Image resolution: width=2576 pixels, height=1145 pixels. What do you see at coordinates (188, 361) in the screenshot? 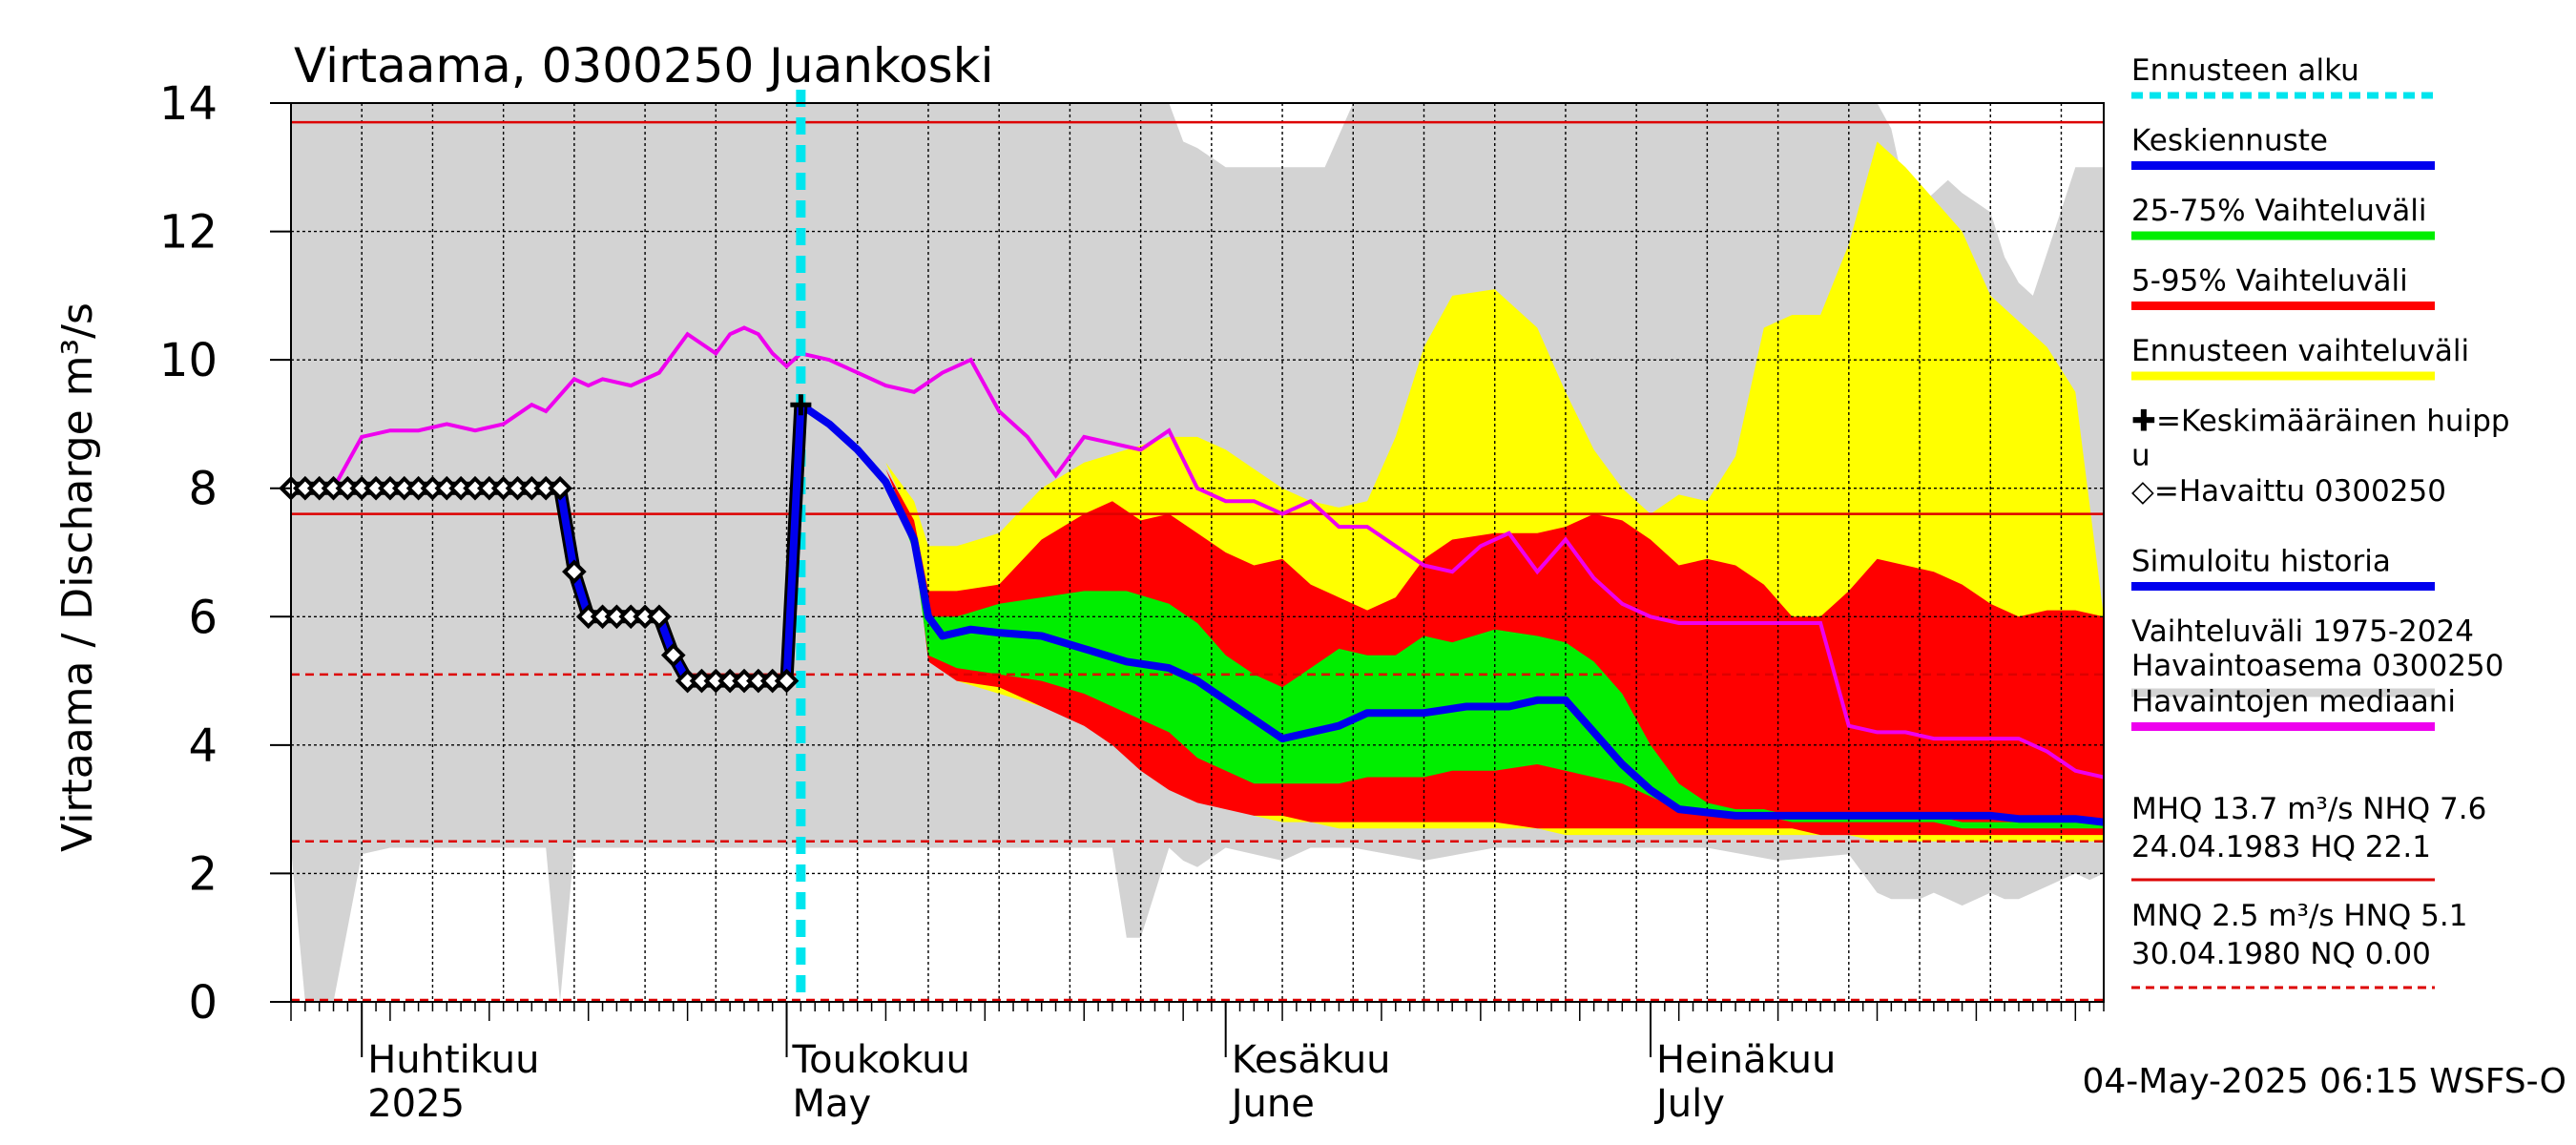
I see `y-tick-label: 10` at bounding box center [188, 361].